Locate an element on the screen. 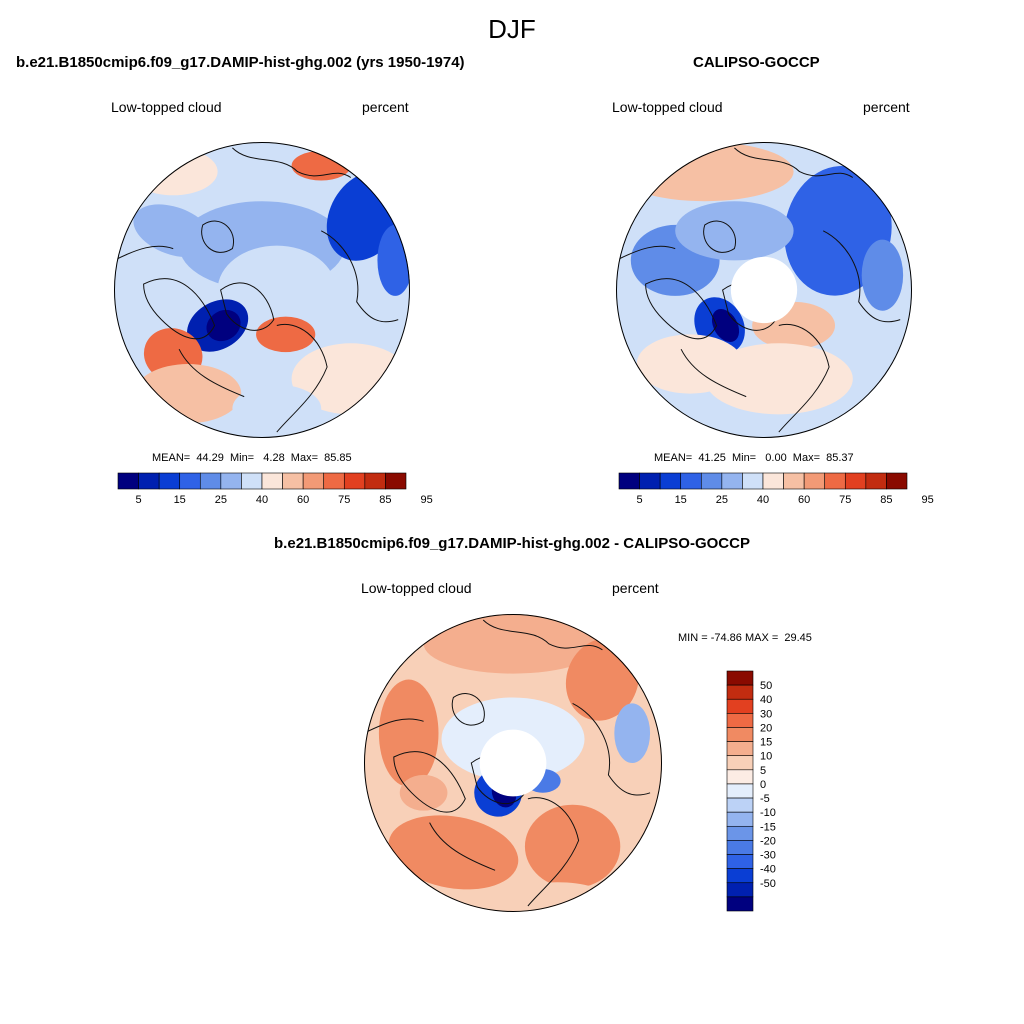 The height and width of the screenshot is (1024, 1024). pole-hole is located at coordinates (513, 763).